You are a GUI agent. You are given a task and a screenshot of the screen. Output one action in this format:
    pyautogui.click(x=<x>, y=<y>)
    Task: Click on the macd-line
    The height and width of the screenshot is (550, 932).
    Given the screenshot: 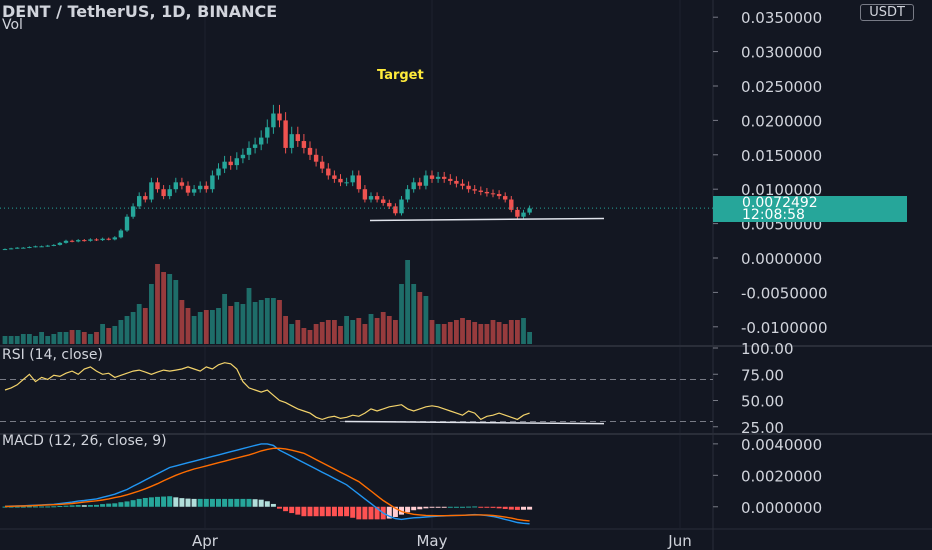 What is the action you would take?
    pyautogui.click(x=267, y=484)
    